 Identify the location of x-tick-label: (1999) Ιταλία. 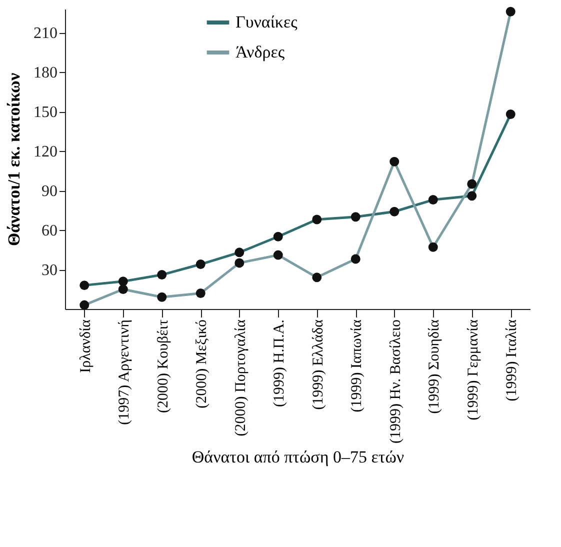
(512, 360).